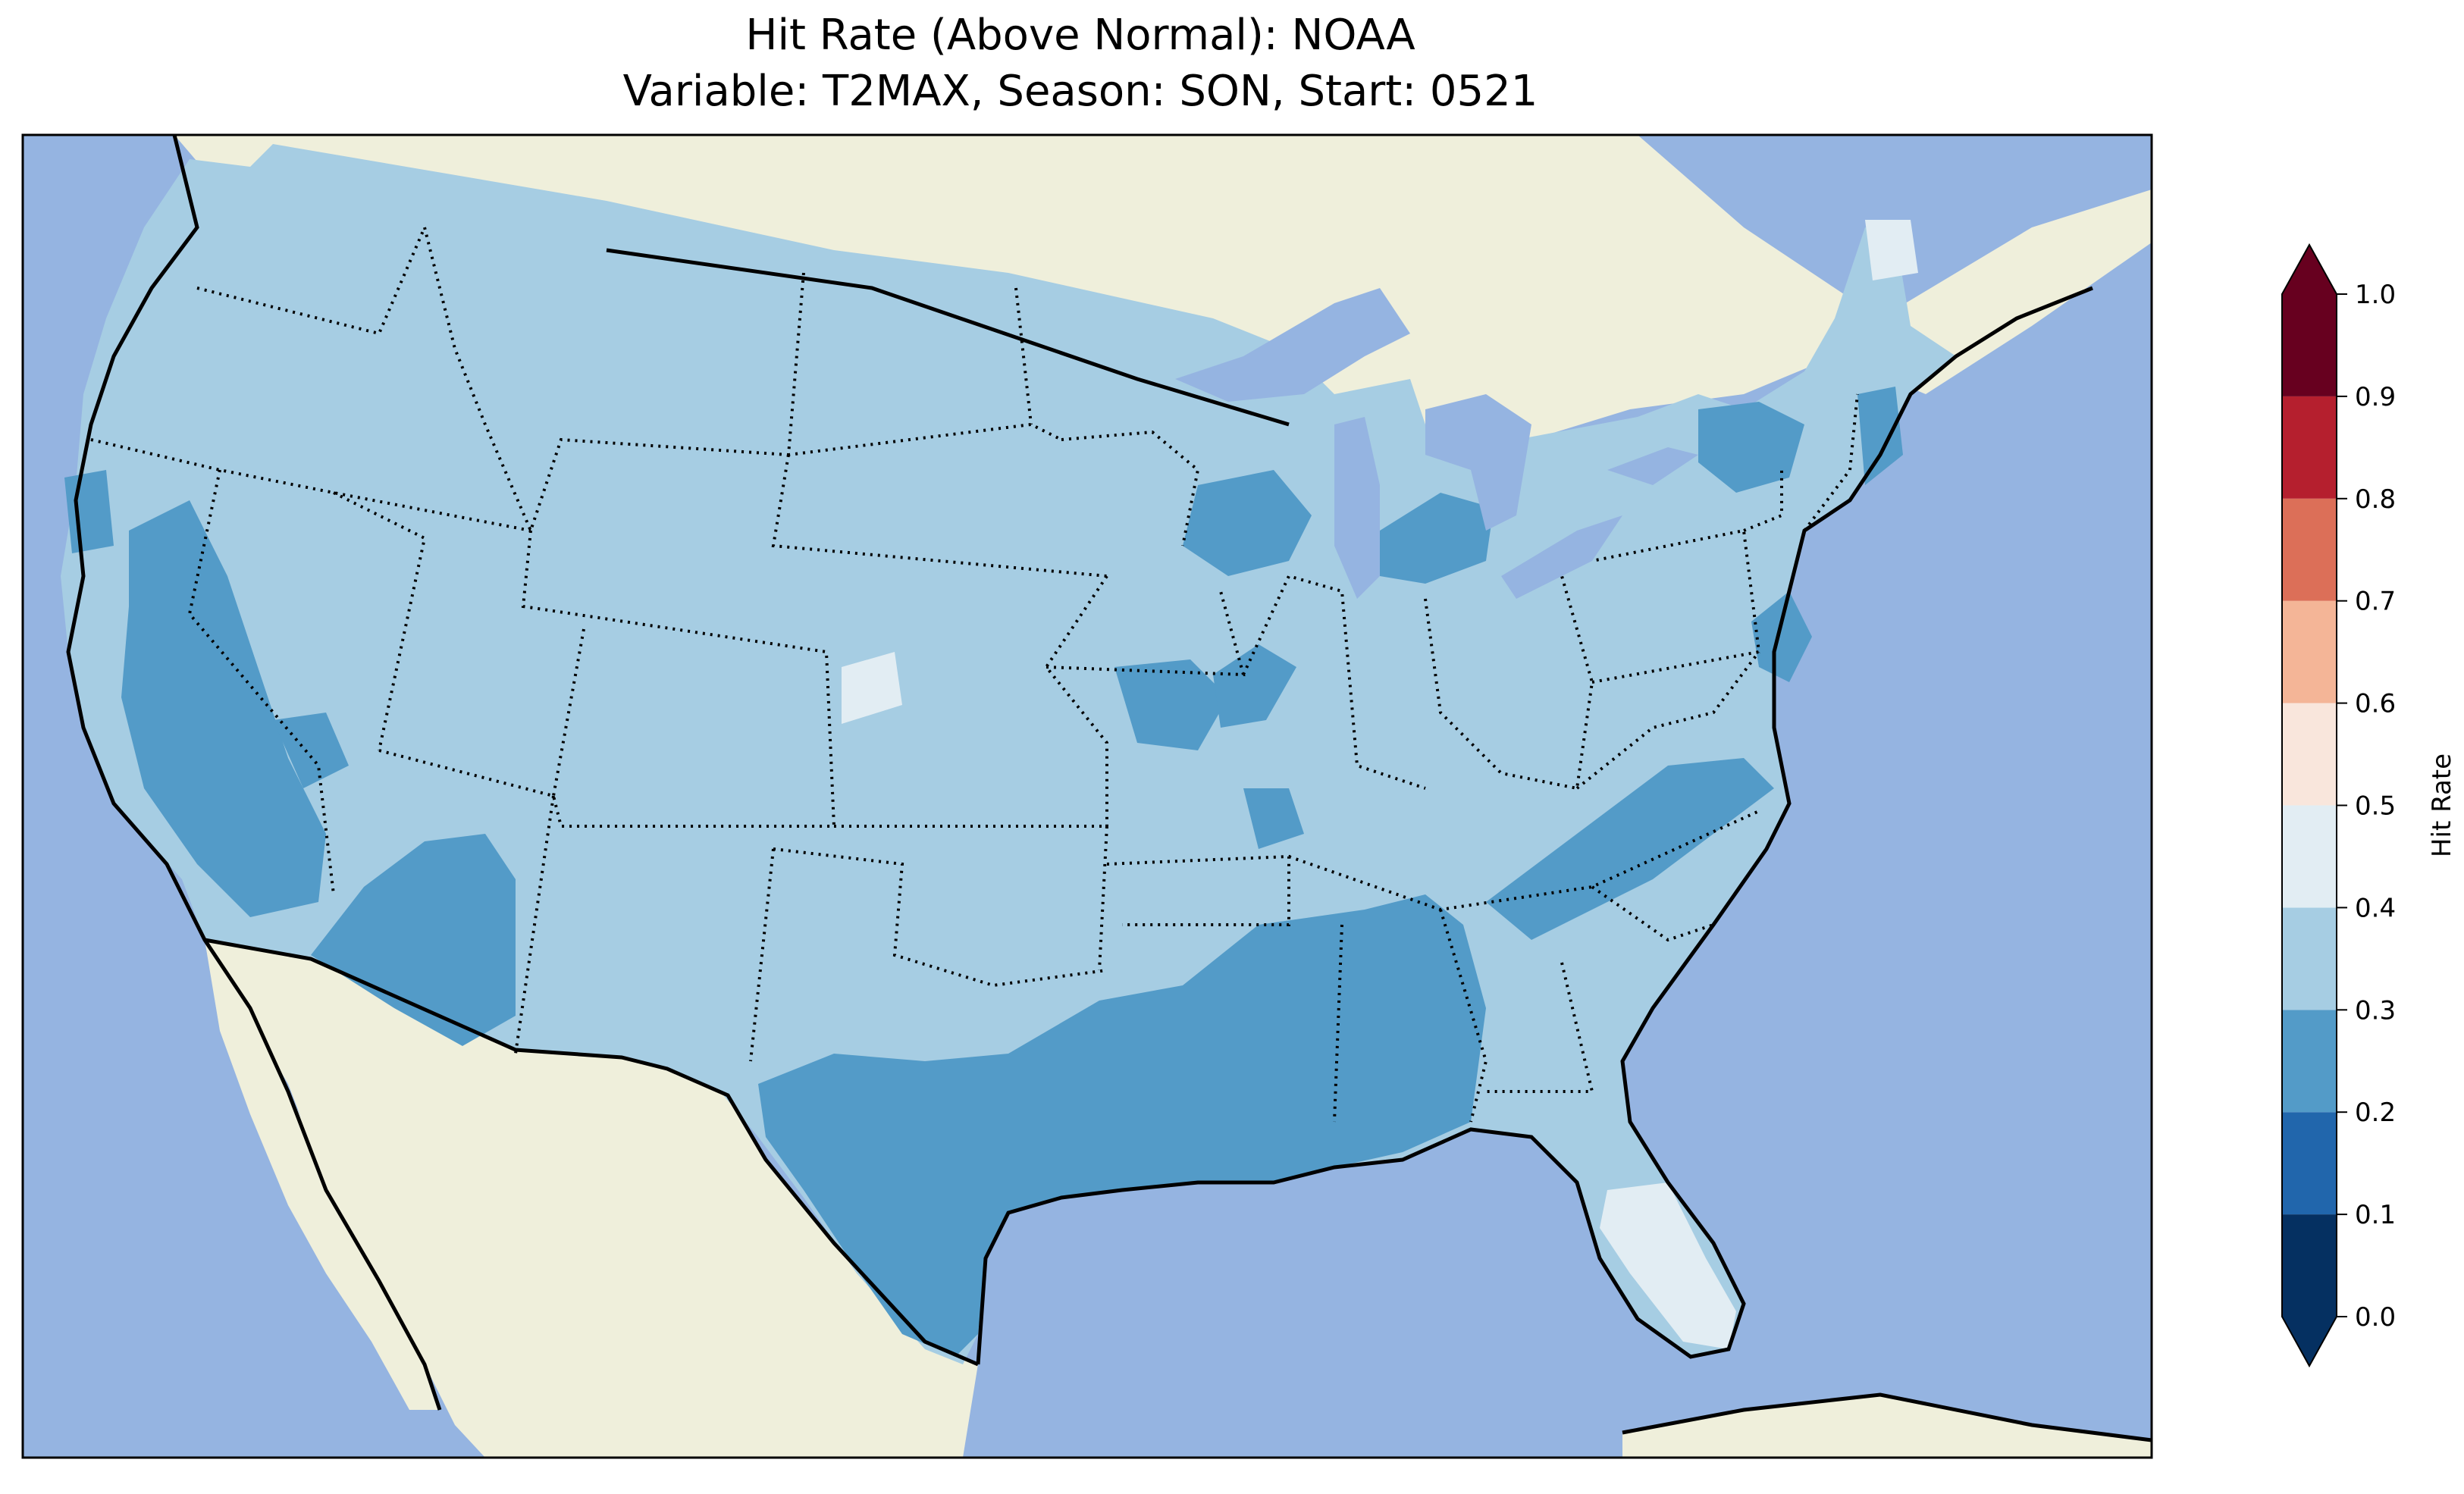 The width and height of the screenshot is (2464, 1494). What do you see at coordinates (872, 688) in the screenshot?
I see `western-kansas-region` at bounding box center [872, 688].